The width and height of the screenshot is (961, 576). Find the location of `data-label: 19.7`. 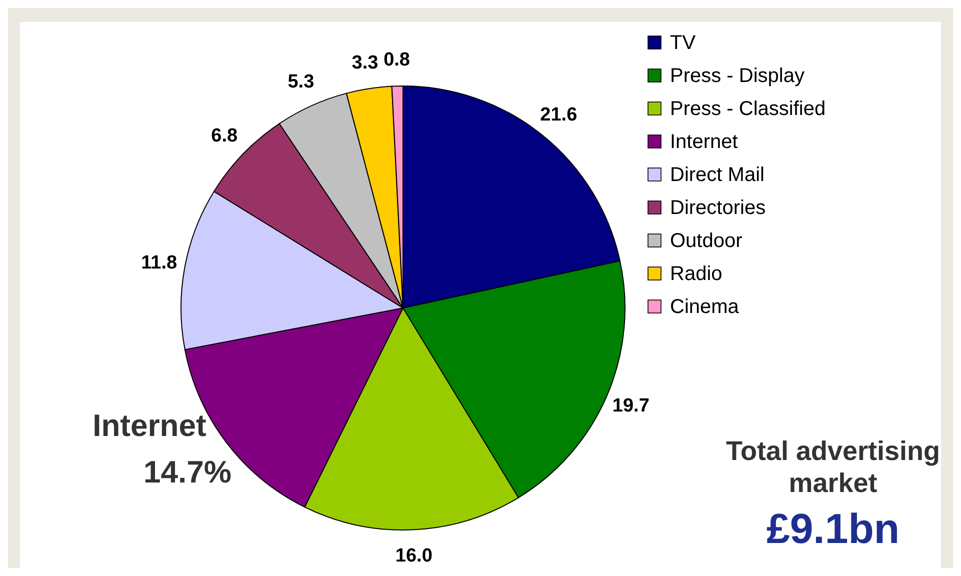

data-label: 19.7 is located at coordinates (631, 405).